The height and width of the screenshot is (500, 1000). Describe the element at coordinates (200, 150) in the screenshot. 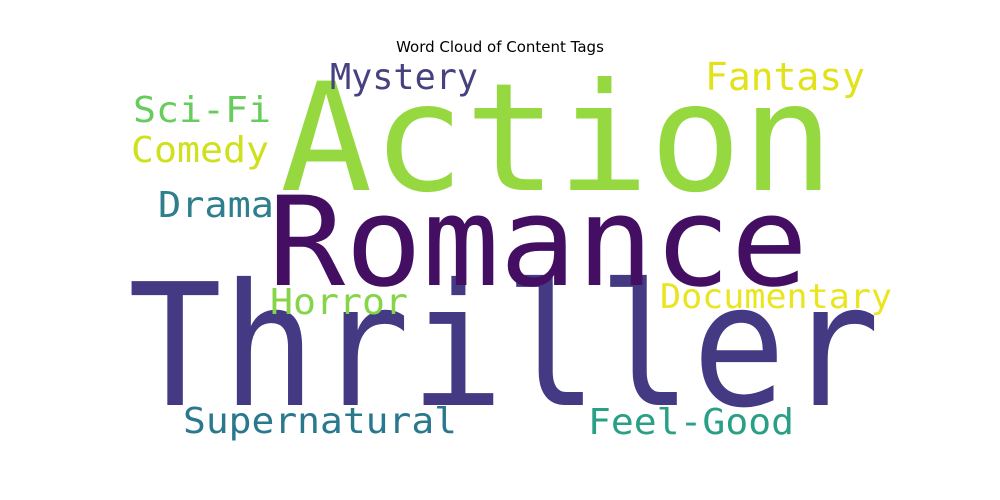

I see `word-comedy: Comedy` at that location.